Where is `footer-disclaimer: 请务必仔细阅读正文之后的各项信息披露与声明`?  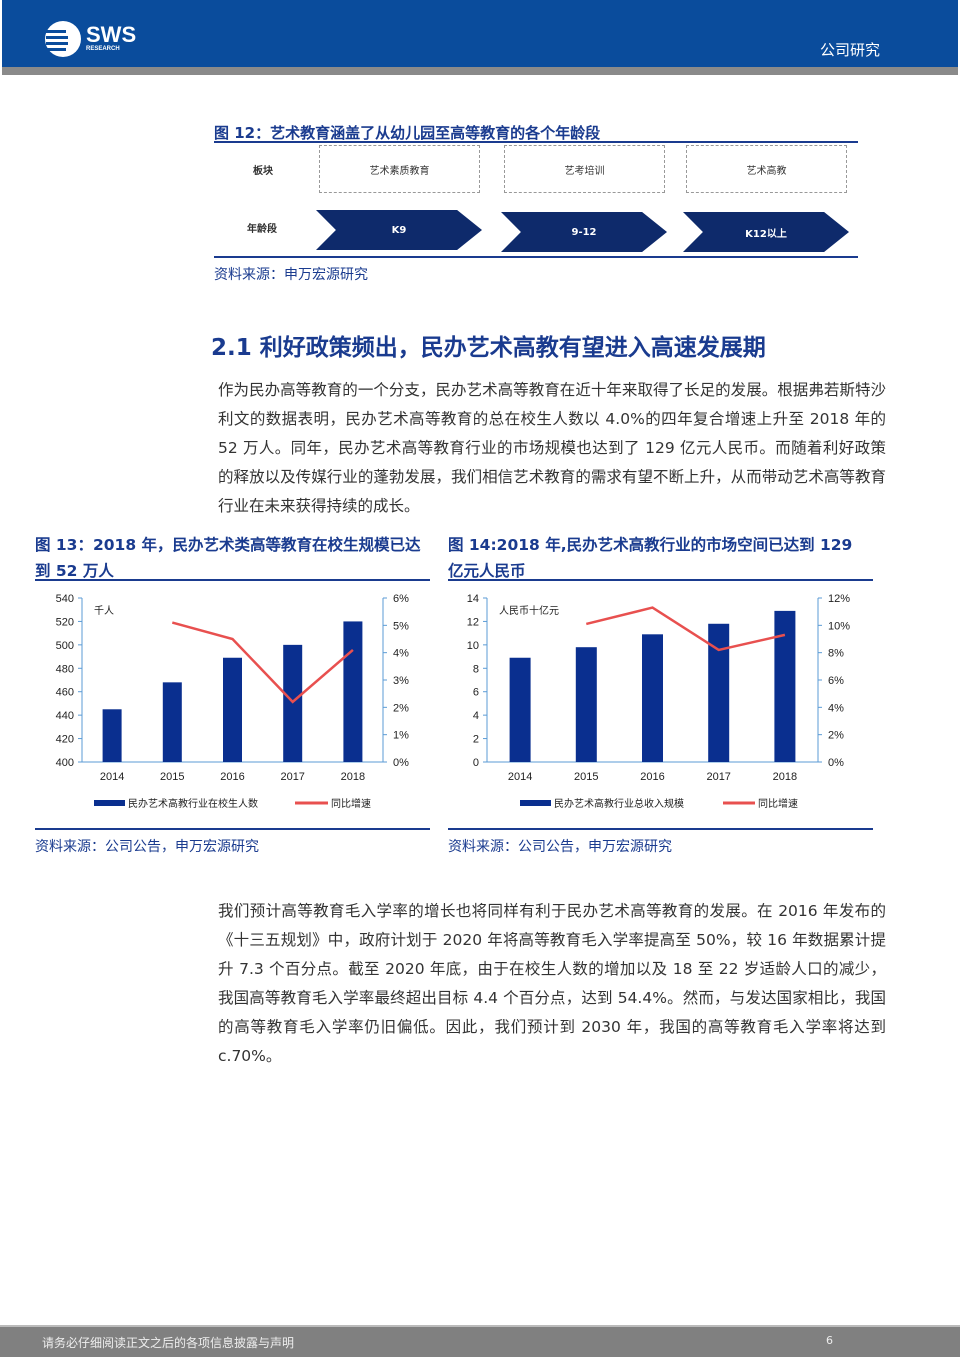
footer-disclaimer: 请务必仔细阅读正文之后的各项信息披露与声明 is located at coordinates (168, 1343).